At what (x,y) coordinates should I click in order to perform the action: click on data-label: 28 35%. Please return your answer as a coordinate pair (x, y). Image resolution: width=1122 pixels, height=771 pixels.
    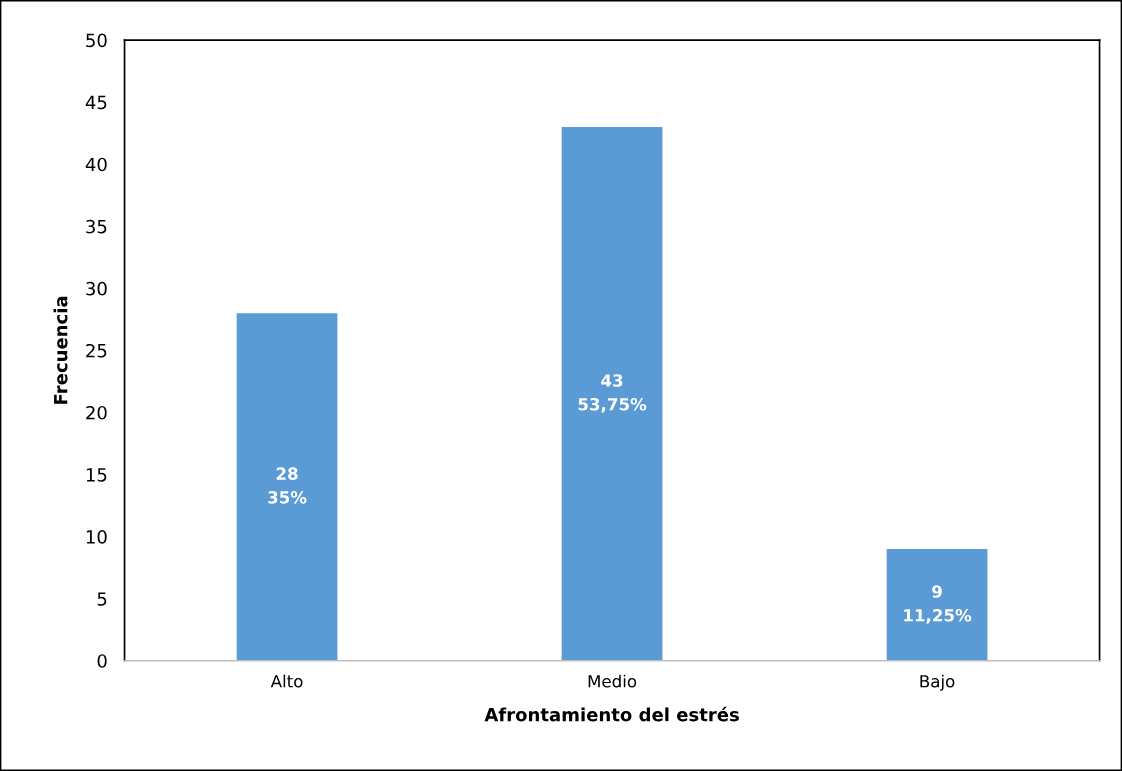
    Looking at the image, I should click on (287, 485).